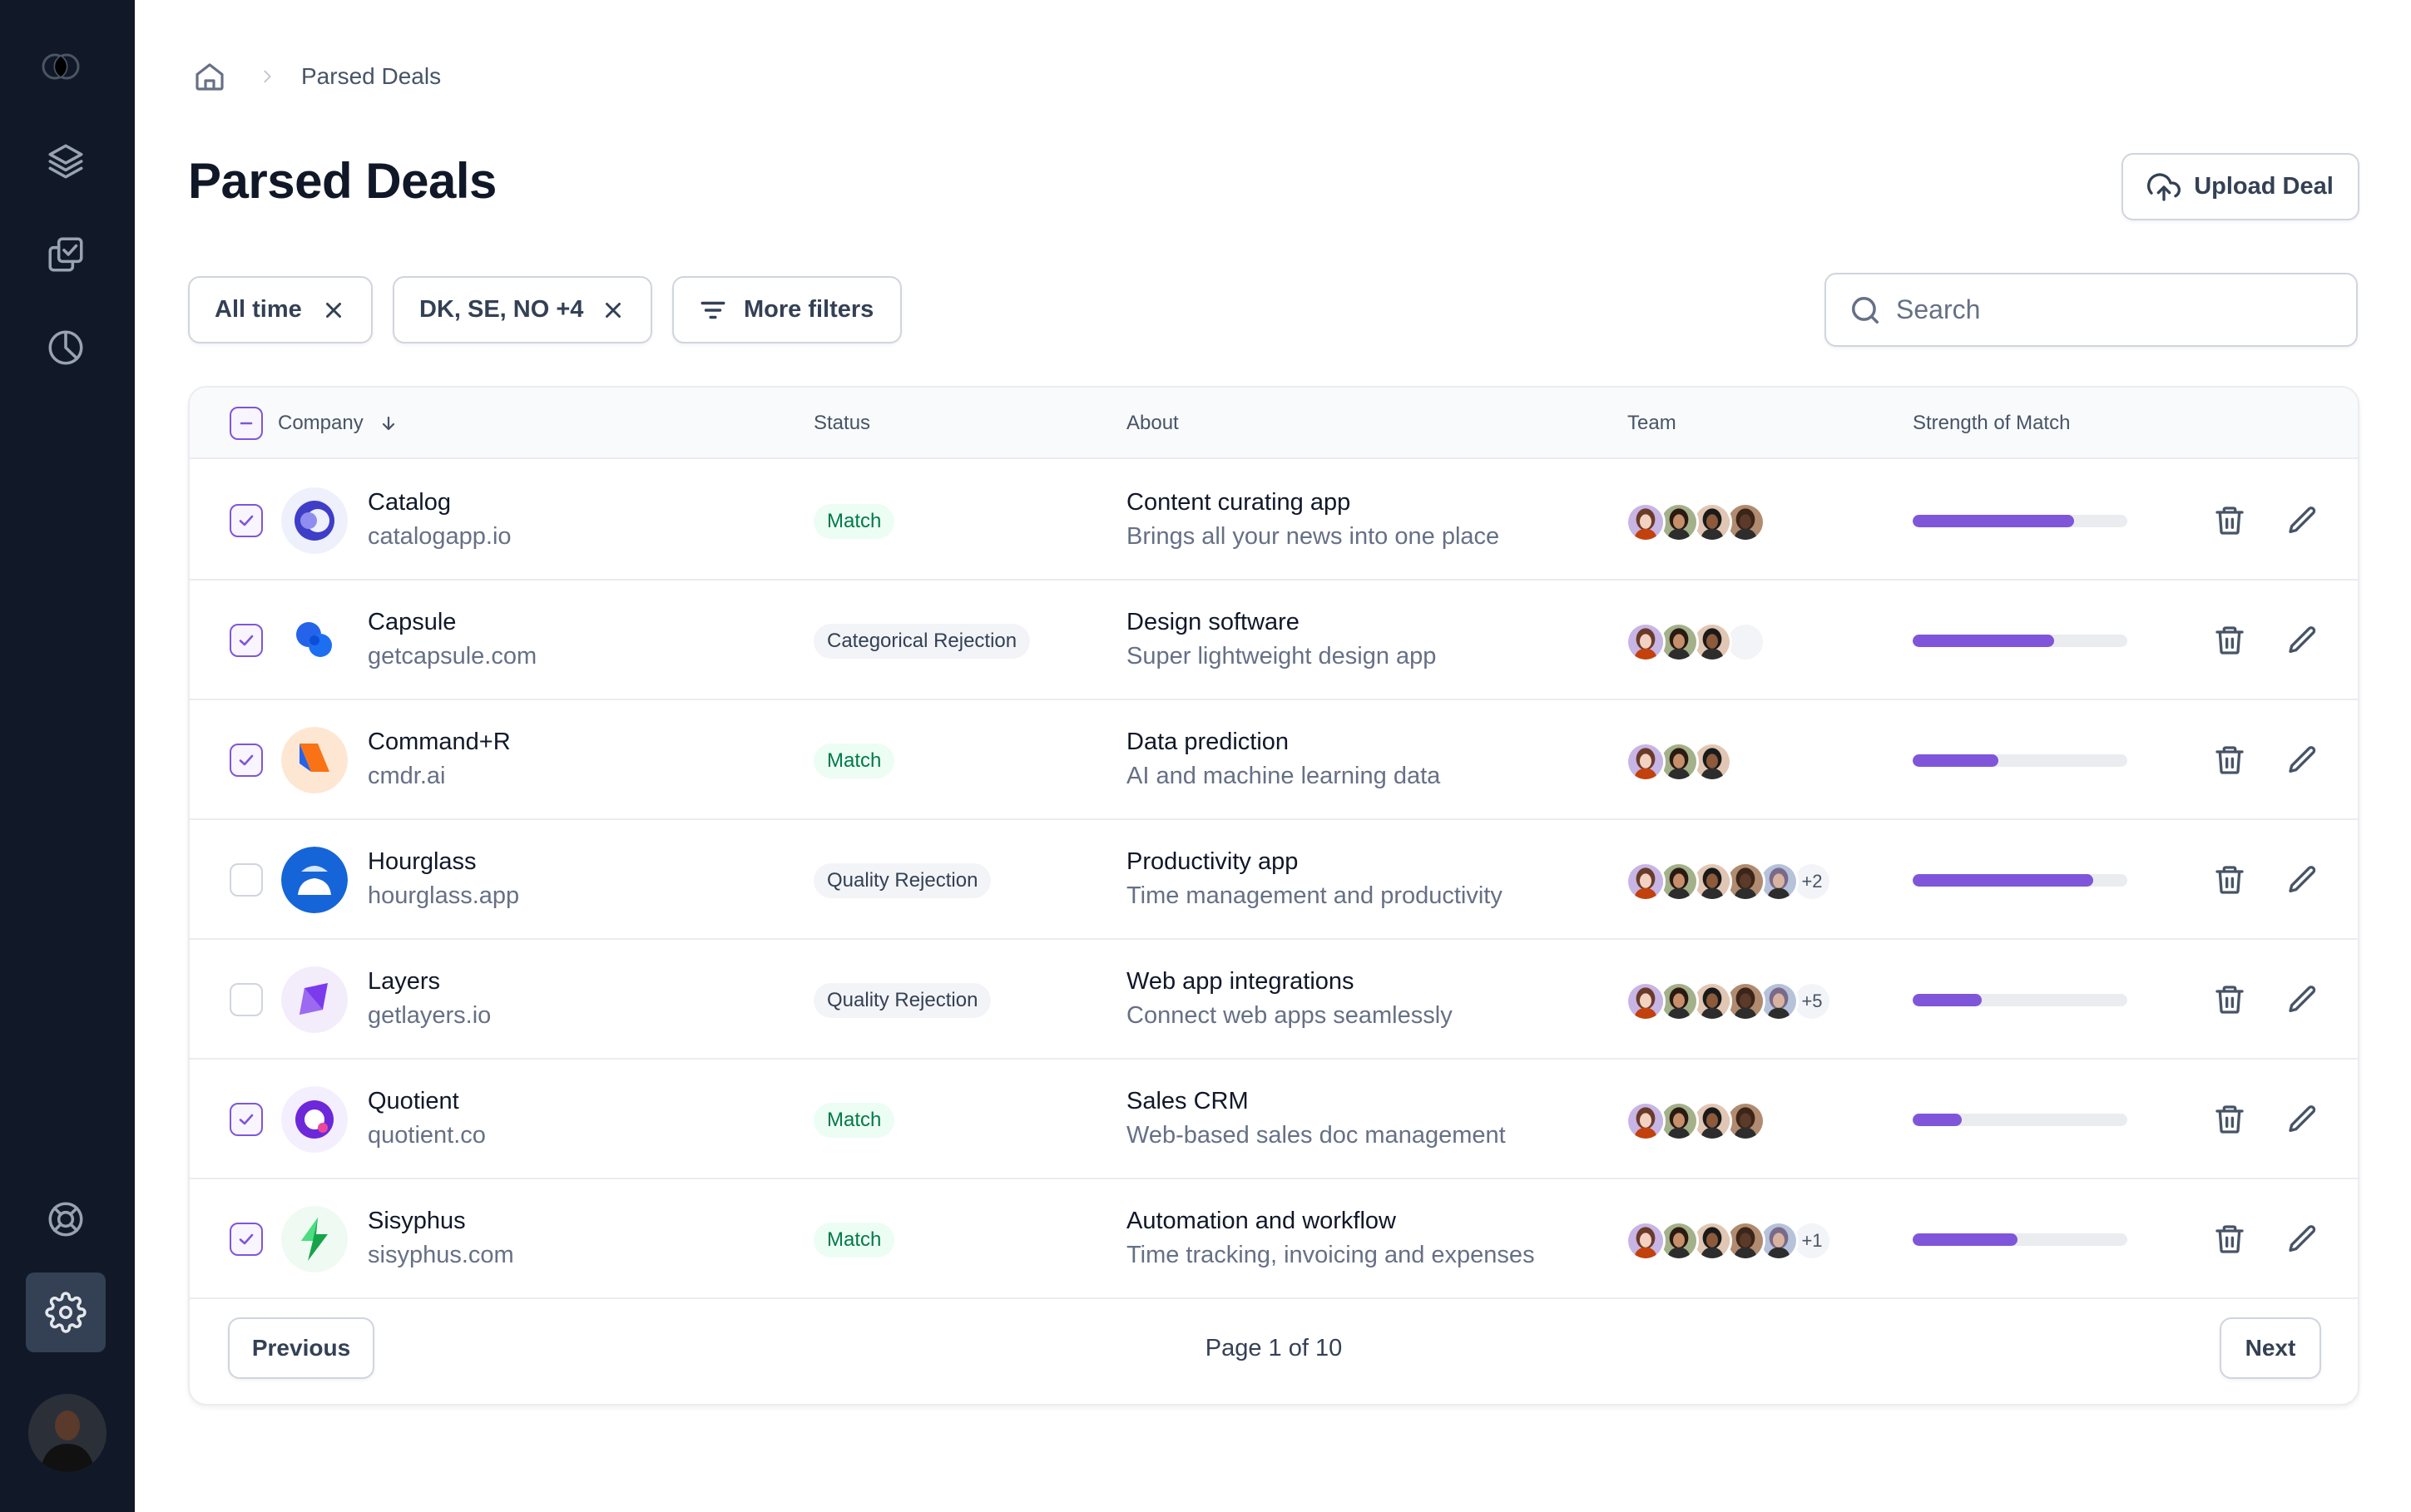  I want to click on company-name: Capsule, so click(412, 622).